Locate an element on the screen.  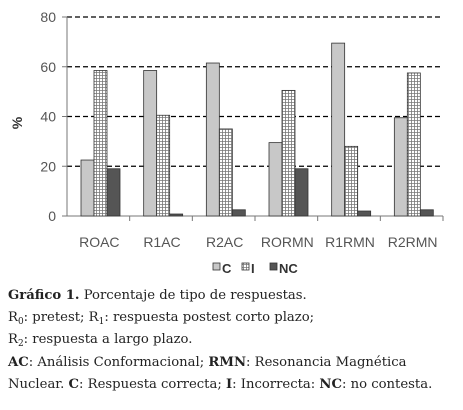
bar-i-r1rmn is located at coordinates (351, 181).